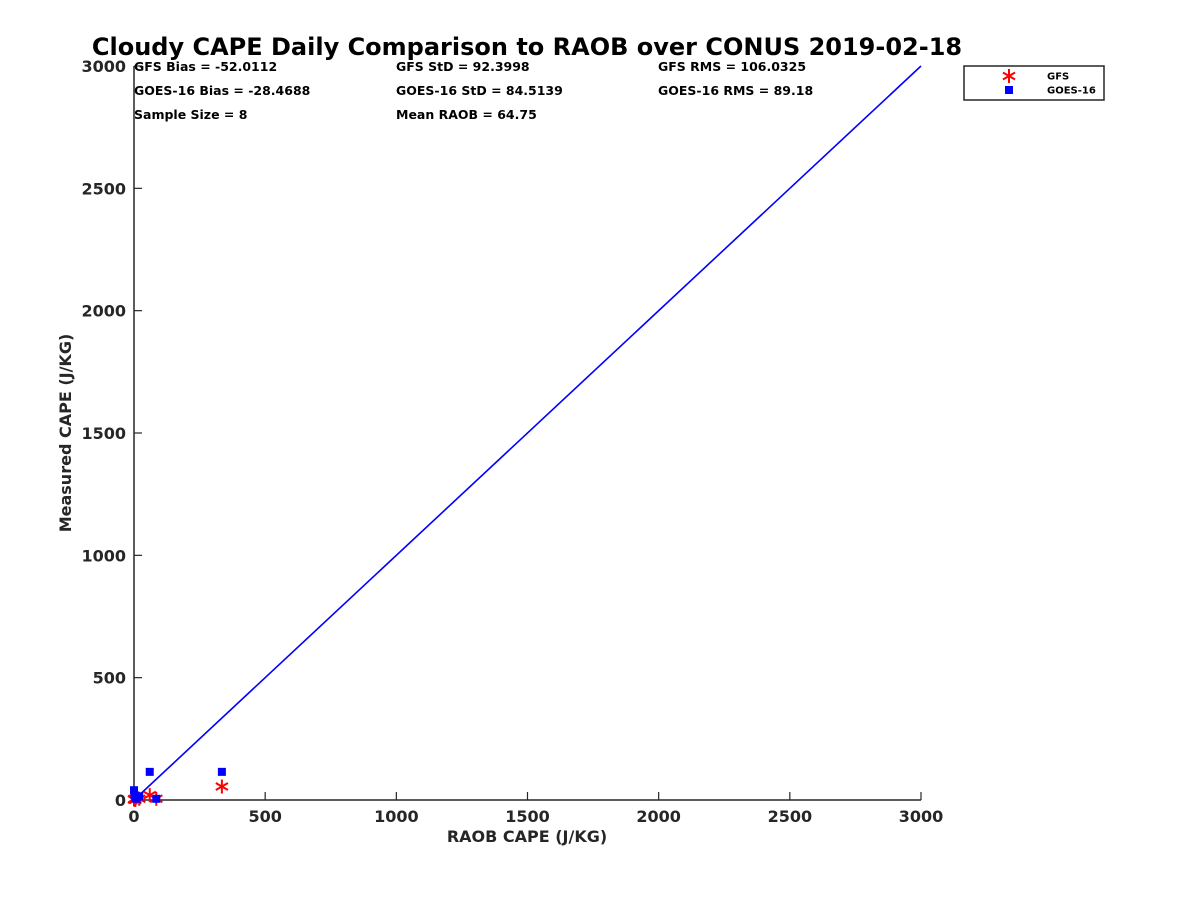 This screenshot has height=900, width=1200. What do you see at coordinates (463, 66) in the screenshot?
I see `stat-text: GFS StD = 92.3998` at bounding box center [463, 66].